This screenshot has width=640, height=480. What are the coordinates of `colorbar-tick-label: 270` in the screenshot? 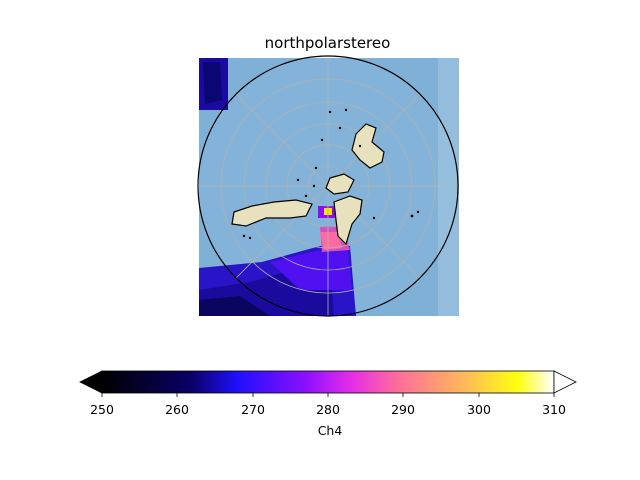 It's located at (253, 409).